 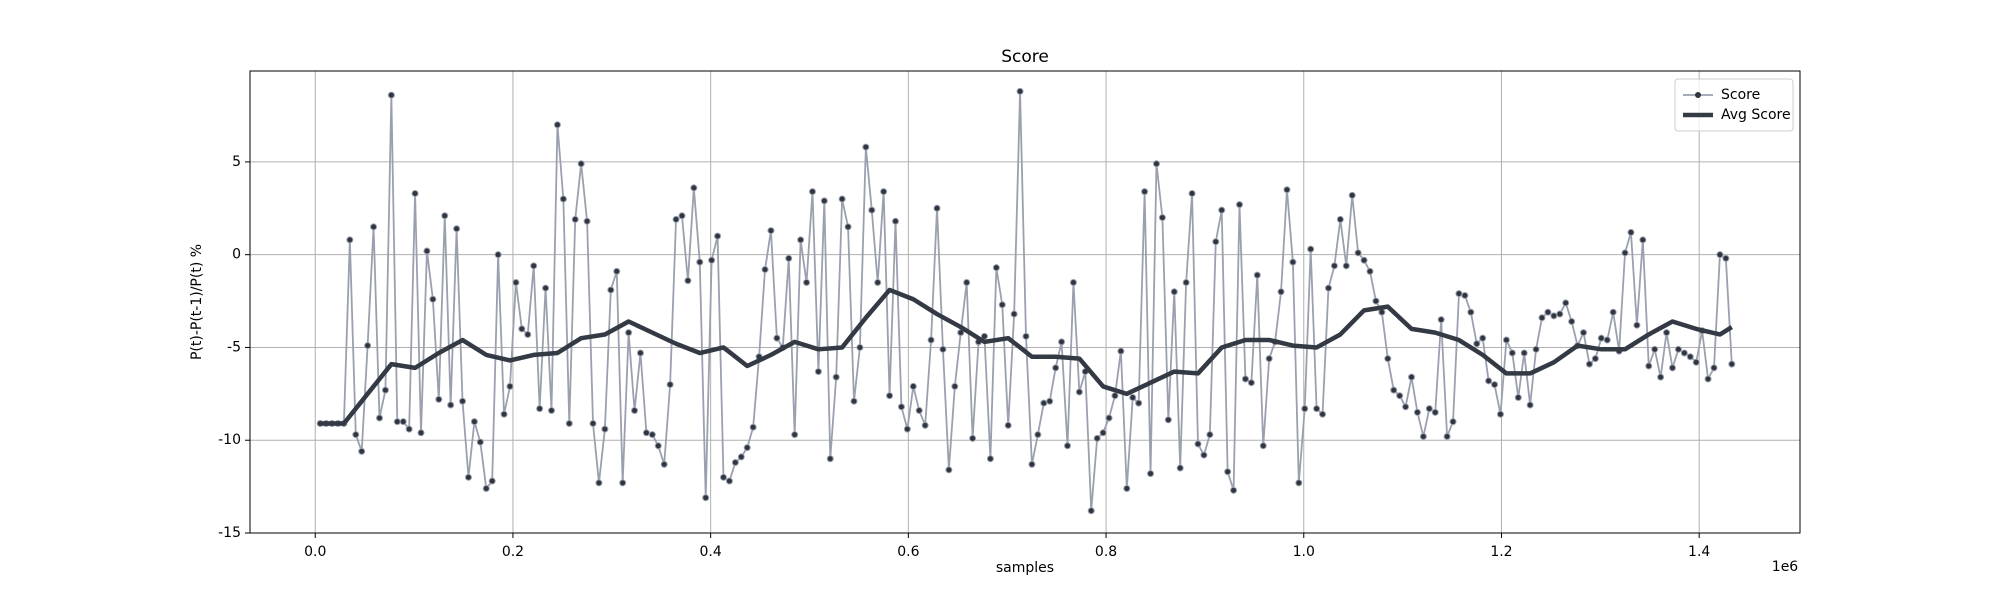 What do you see at coordinates (1699, 552) in the screenshot?
I see `x-tick-label: 1.4` at bounding box center [1699, 552].